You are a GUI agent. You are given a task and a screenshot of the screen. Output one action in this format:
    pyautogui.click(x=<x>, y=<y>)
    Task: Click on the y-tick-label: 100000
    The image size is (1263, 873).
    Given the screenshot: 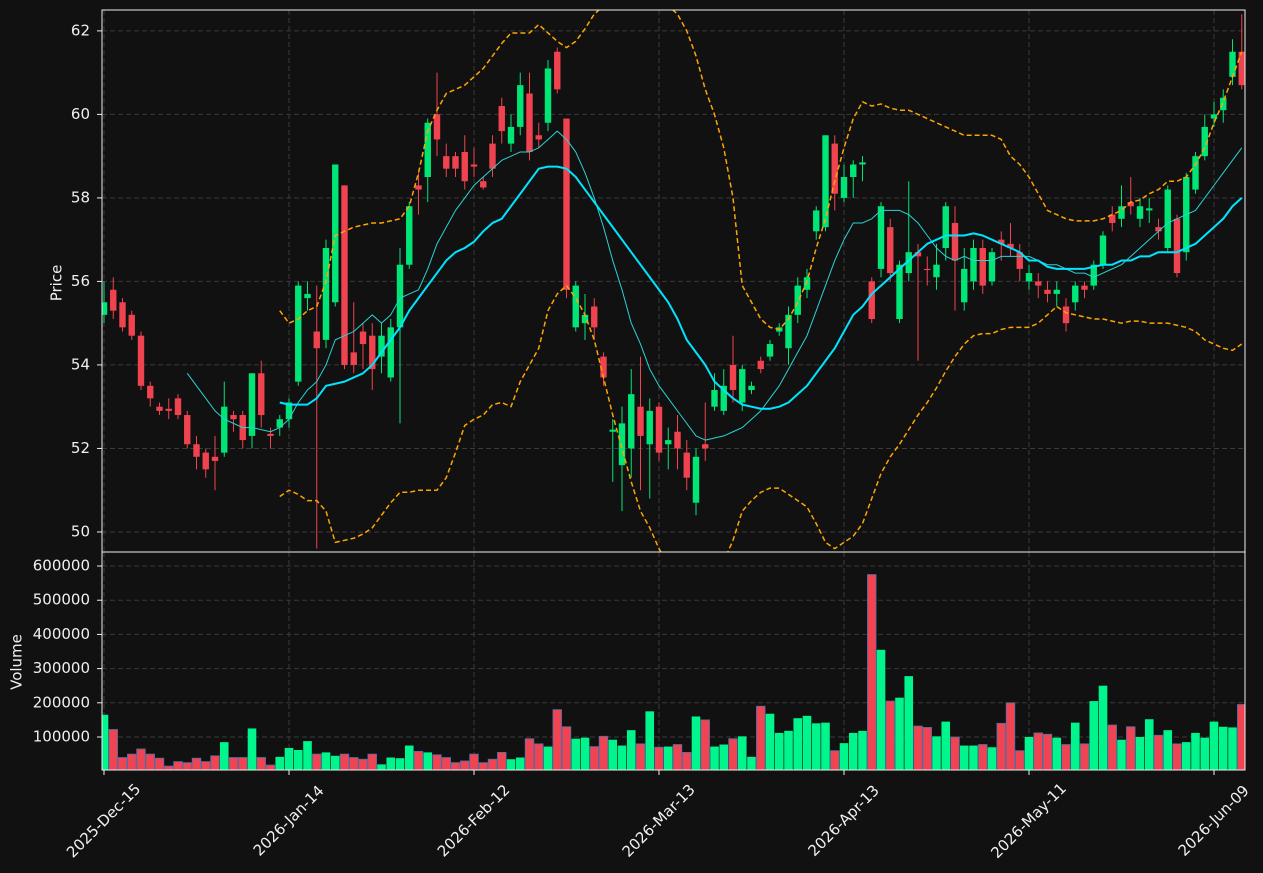 What is the action you would take?
    pyautogui.click(x=61, y=737)
    